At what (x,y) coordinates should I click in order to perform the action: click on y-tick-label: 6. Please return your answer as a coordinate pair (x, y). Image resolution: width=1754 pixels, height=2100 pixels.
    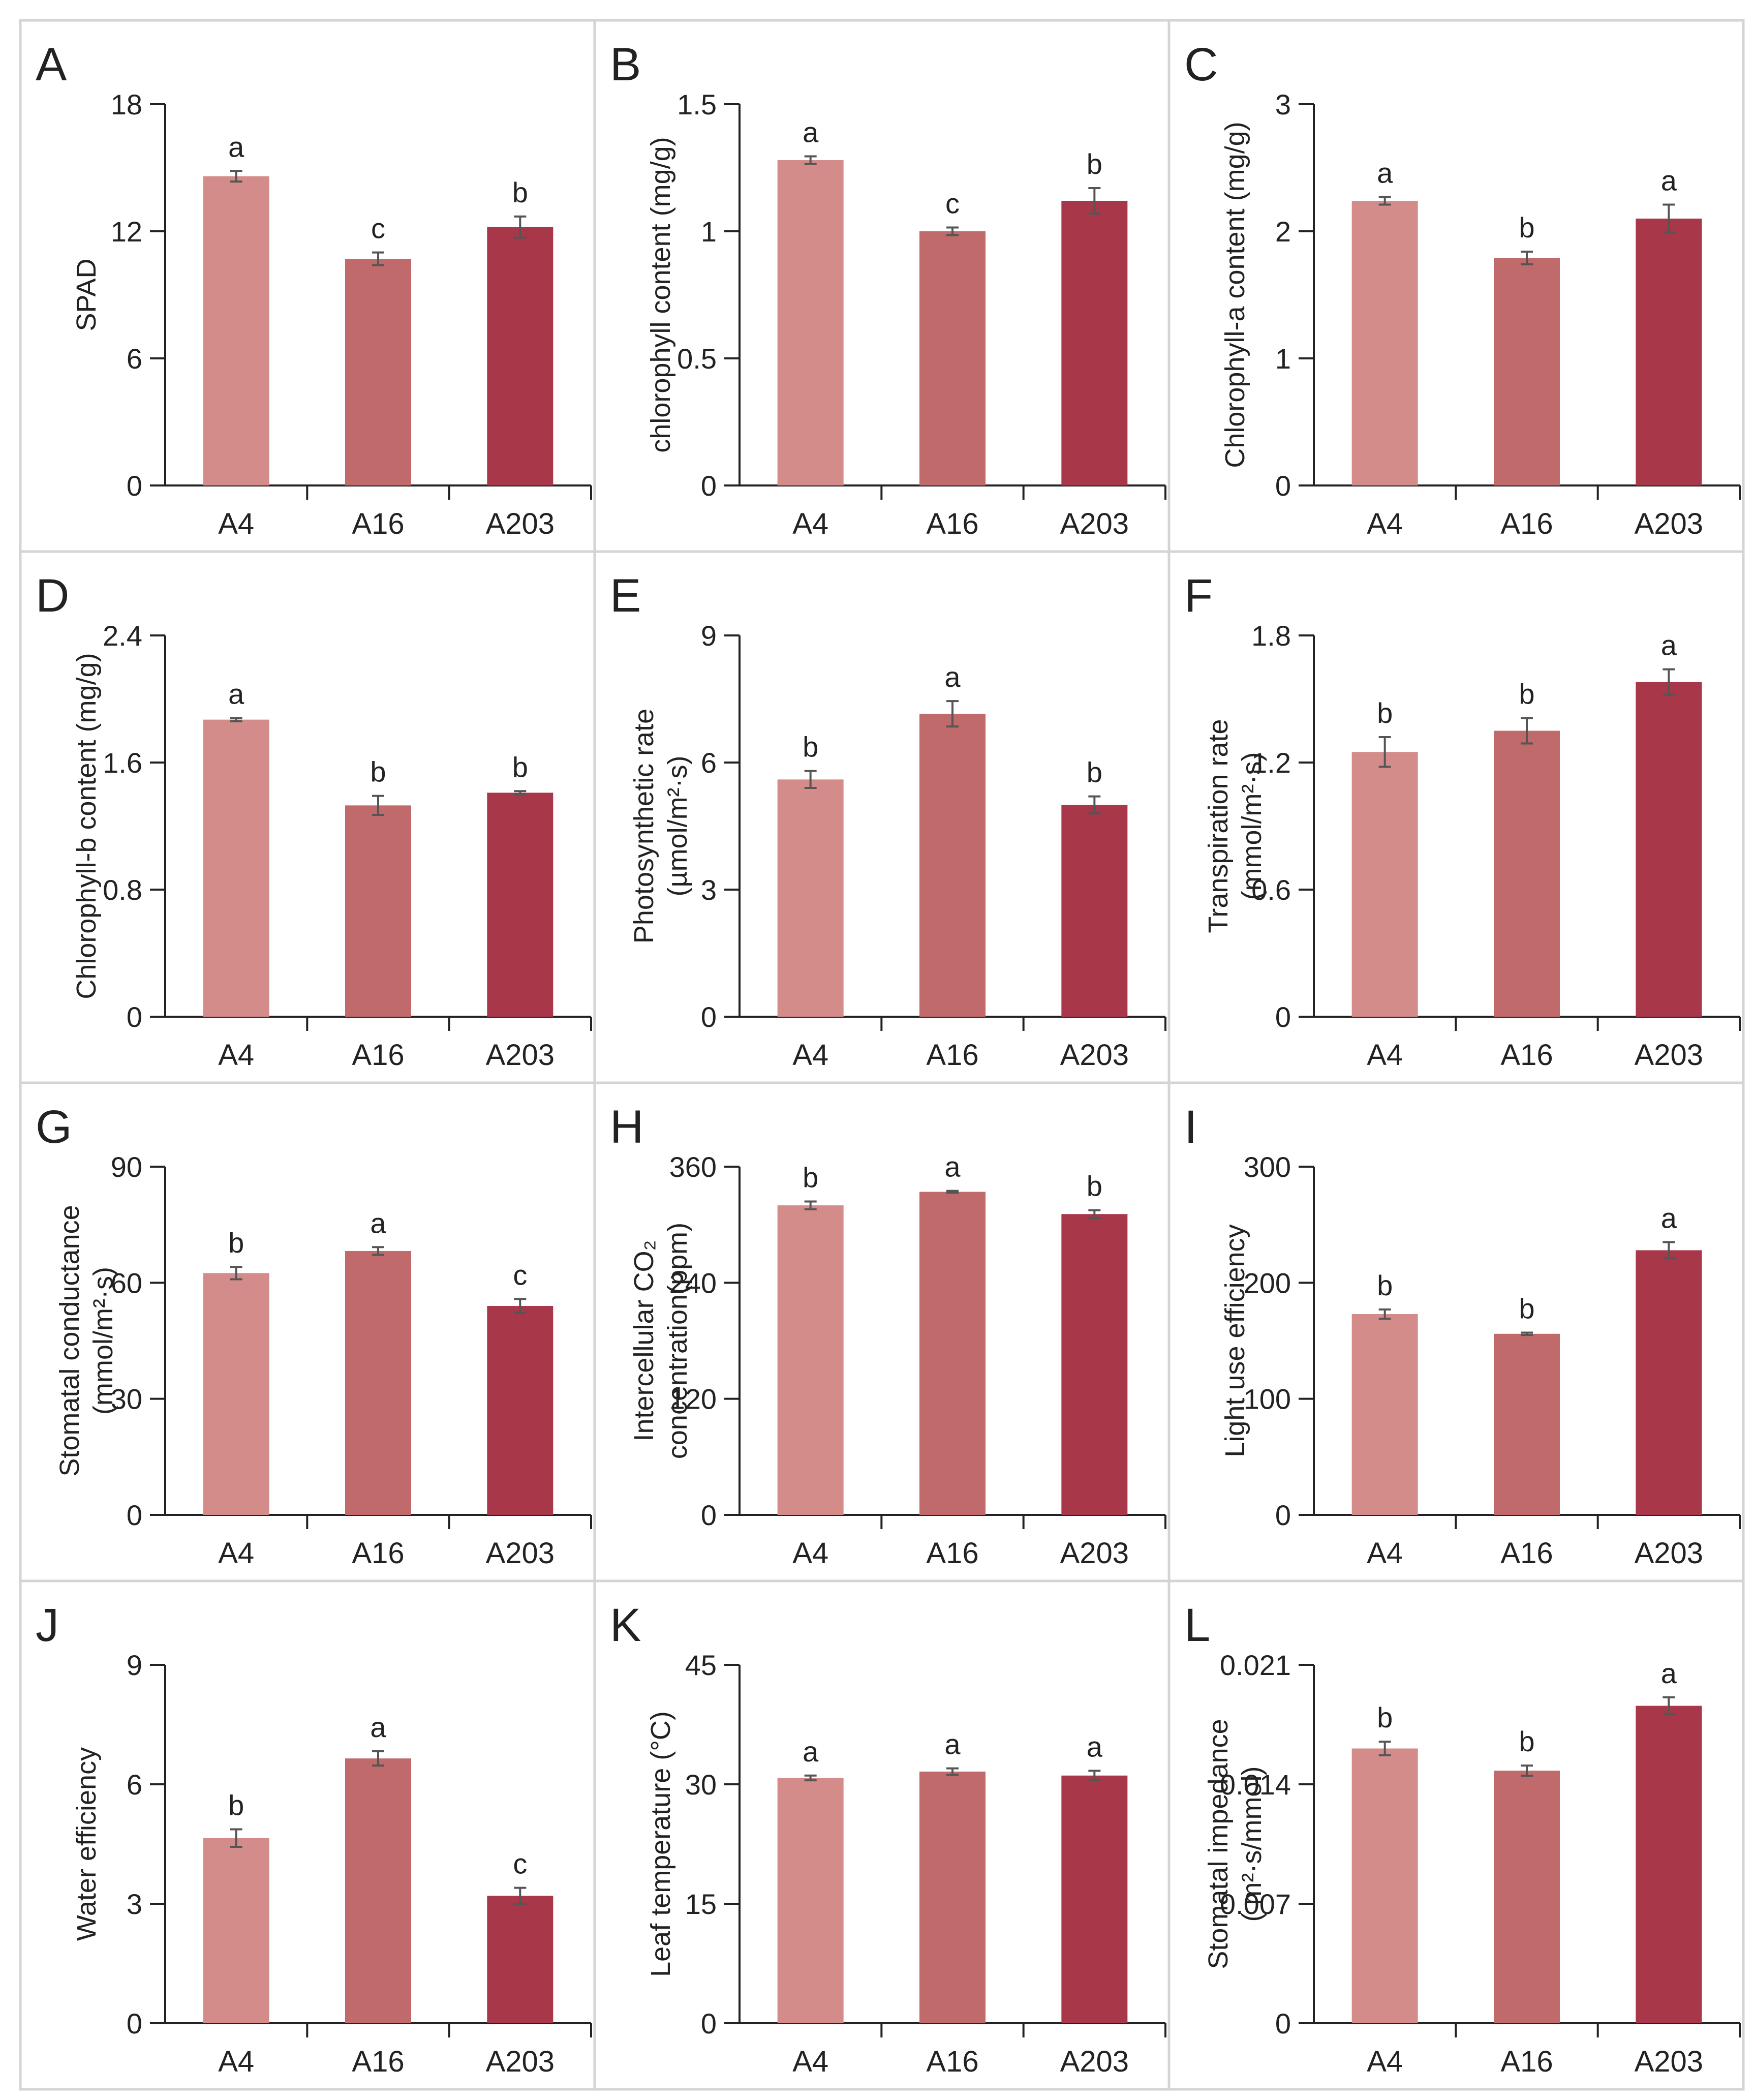
    Looking at the image, I should click on (134, 359).